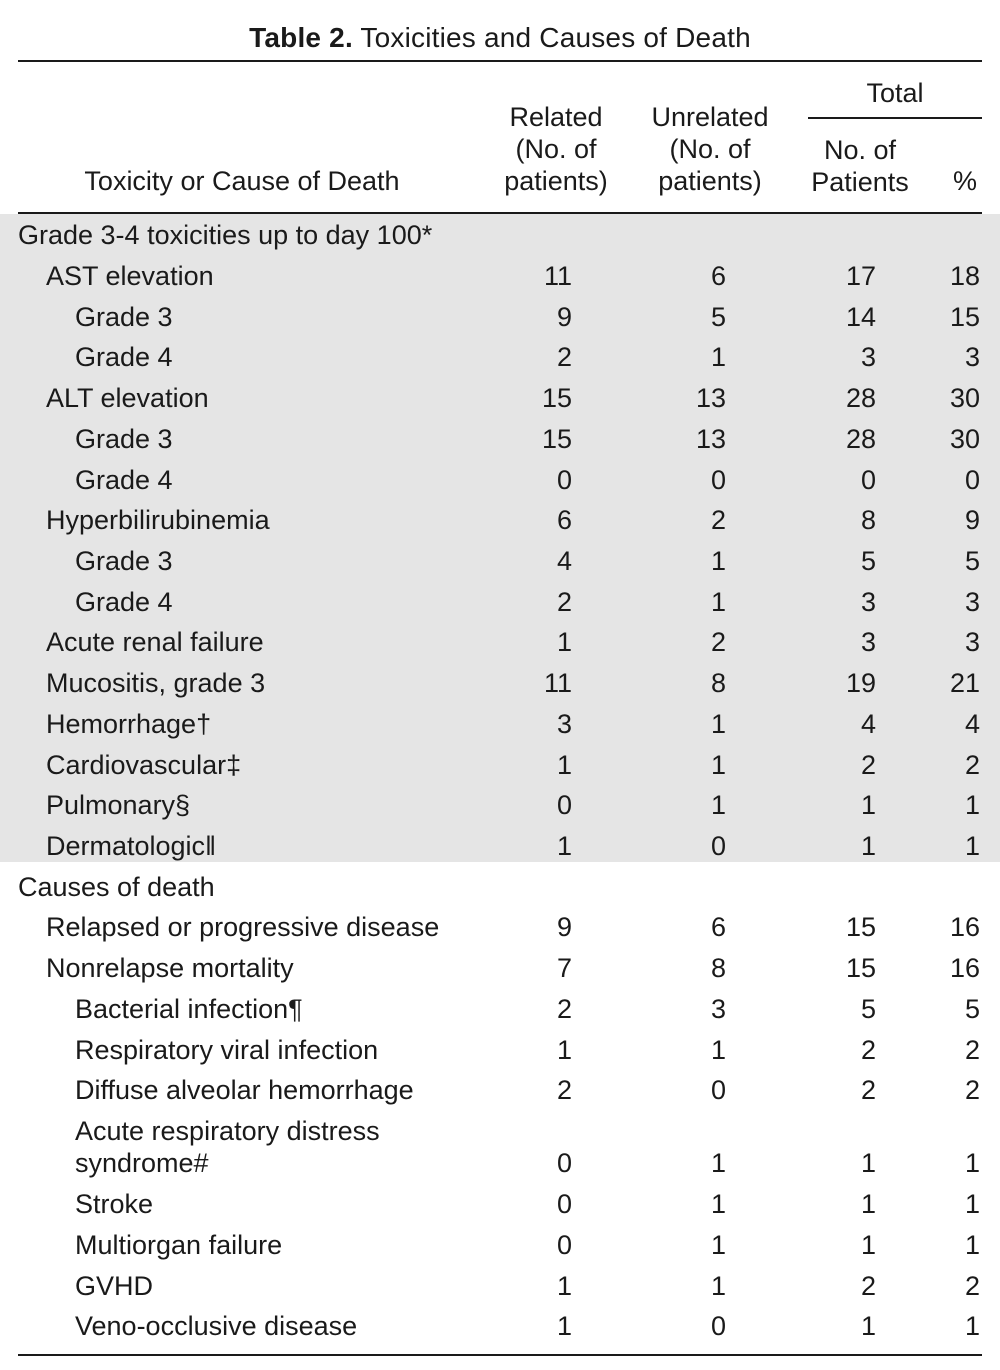 The width and height of the screenshot is (1000, 1370). I want to click on row-label: Hyperbilirubinemia, so click(158, 520).